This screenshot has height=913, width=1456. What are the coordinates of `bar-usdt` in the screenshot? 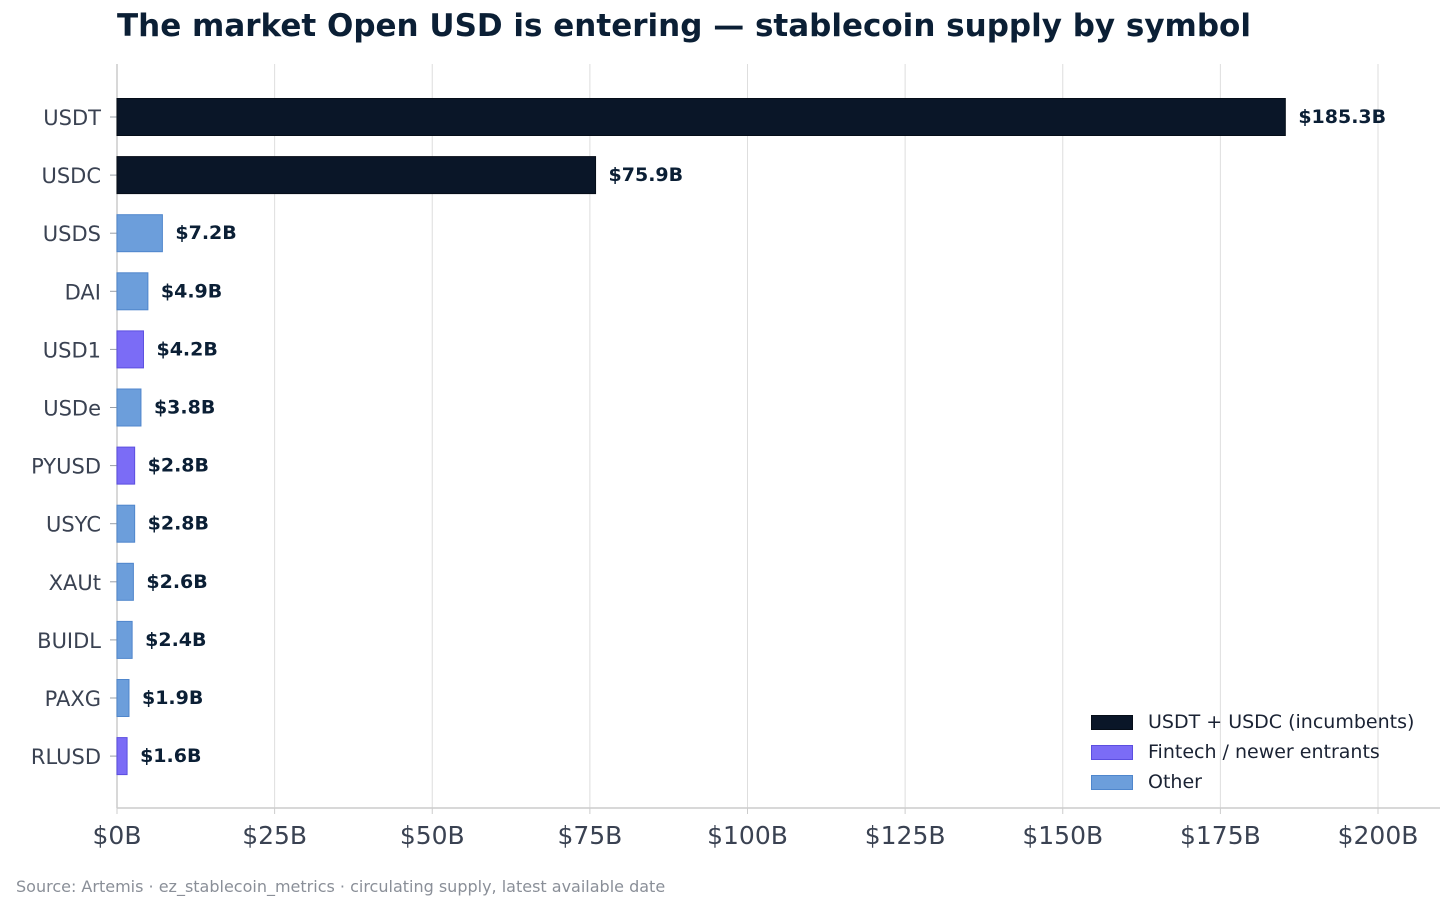 It's located at (701, 117).